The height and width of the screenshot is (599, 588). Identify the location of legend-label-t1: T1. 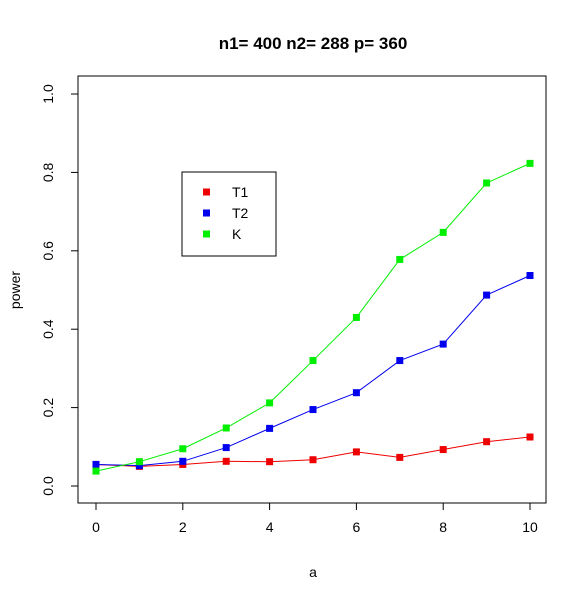
(240, 192).